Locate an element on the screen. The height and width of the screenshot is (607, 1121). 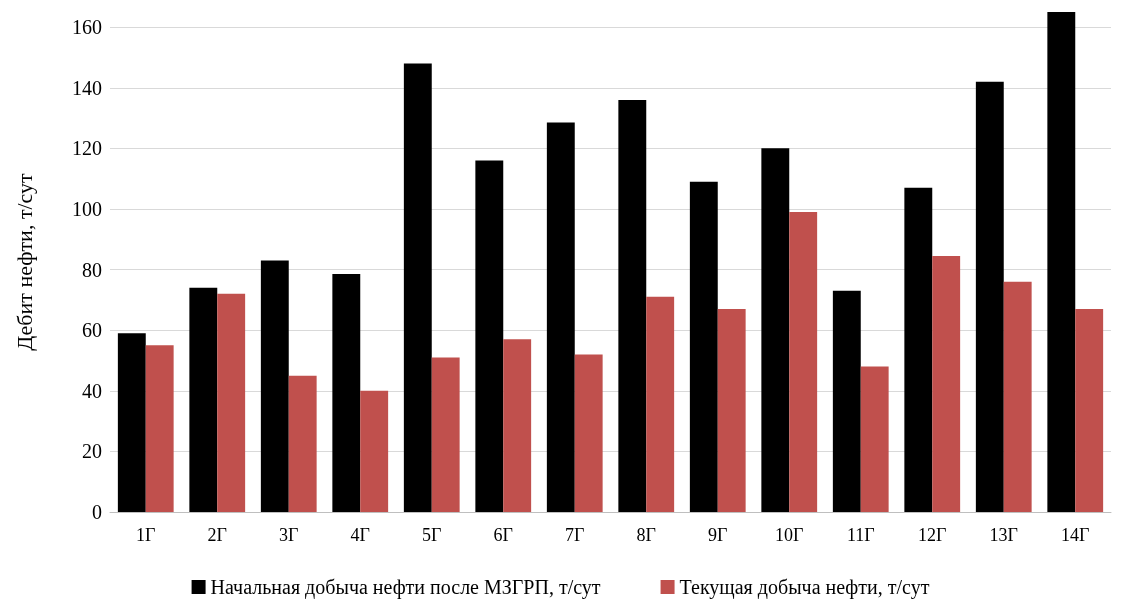
y-tick-label: 0 is located at coordinates (97, 512).